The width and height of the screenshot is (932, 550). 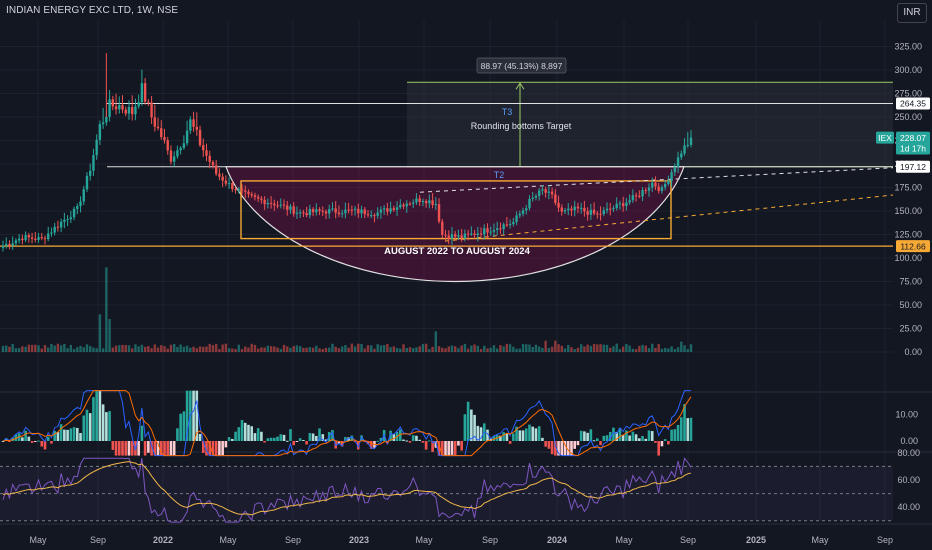 What do you see at coordinates (557, 540) in the screenshot?
I see `x-tick-label: 2024` at bounding box center [557, 540].